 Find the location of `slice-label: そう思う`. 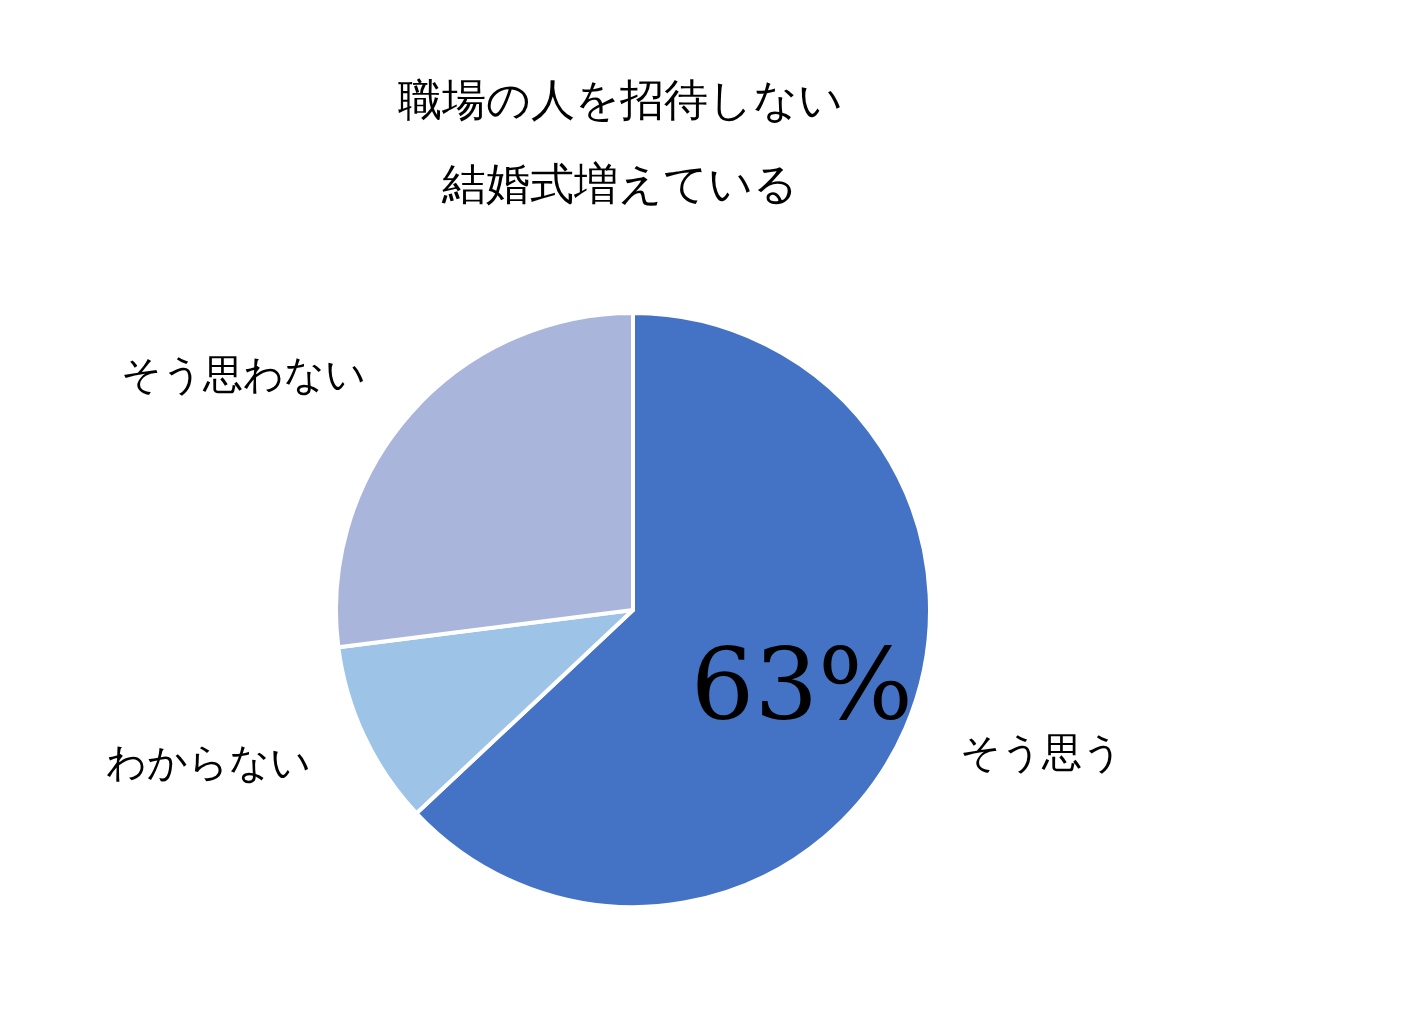

slice-label: そう思う is located at coordinates (1042, 751).